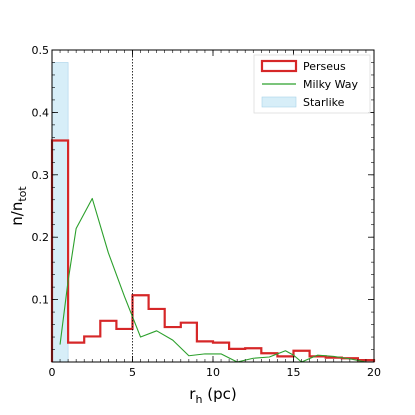  What do you see at coordinates (331, 84) in the screenshot?
I see `legend-label: Milky Way` at bounding box center [331, 84].